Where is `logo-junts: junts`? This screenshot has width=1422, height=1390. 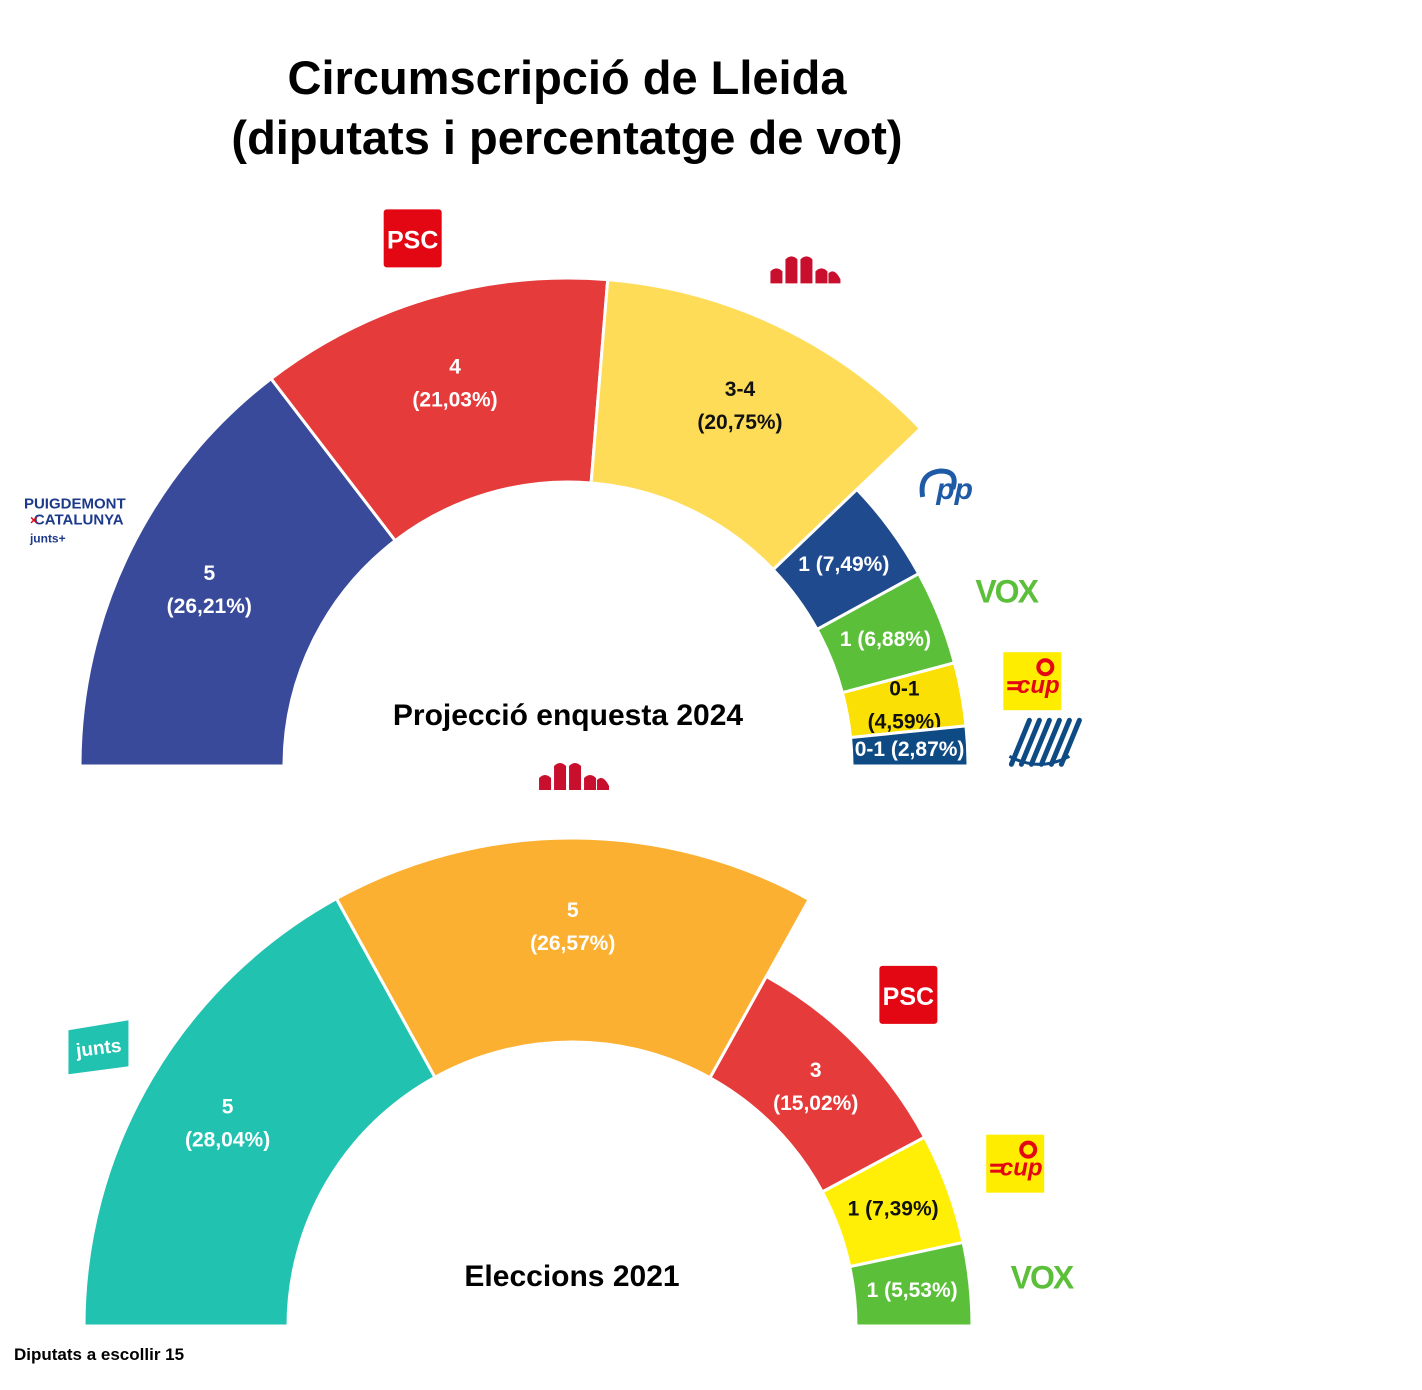
logo-junts: junts is located at coordinates (98, 1047).